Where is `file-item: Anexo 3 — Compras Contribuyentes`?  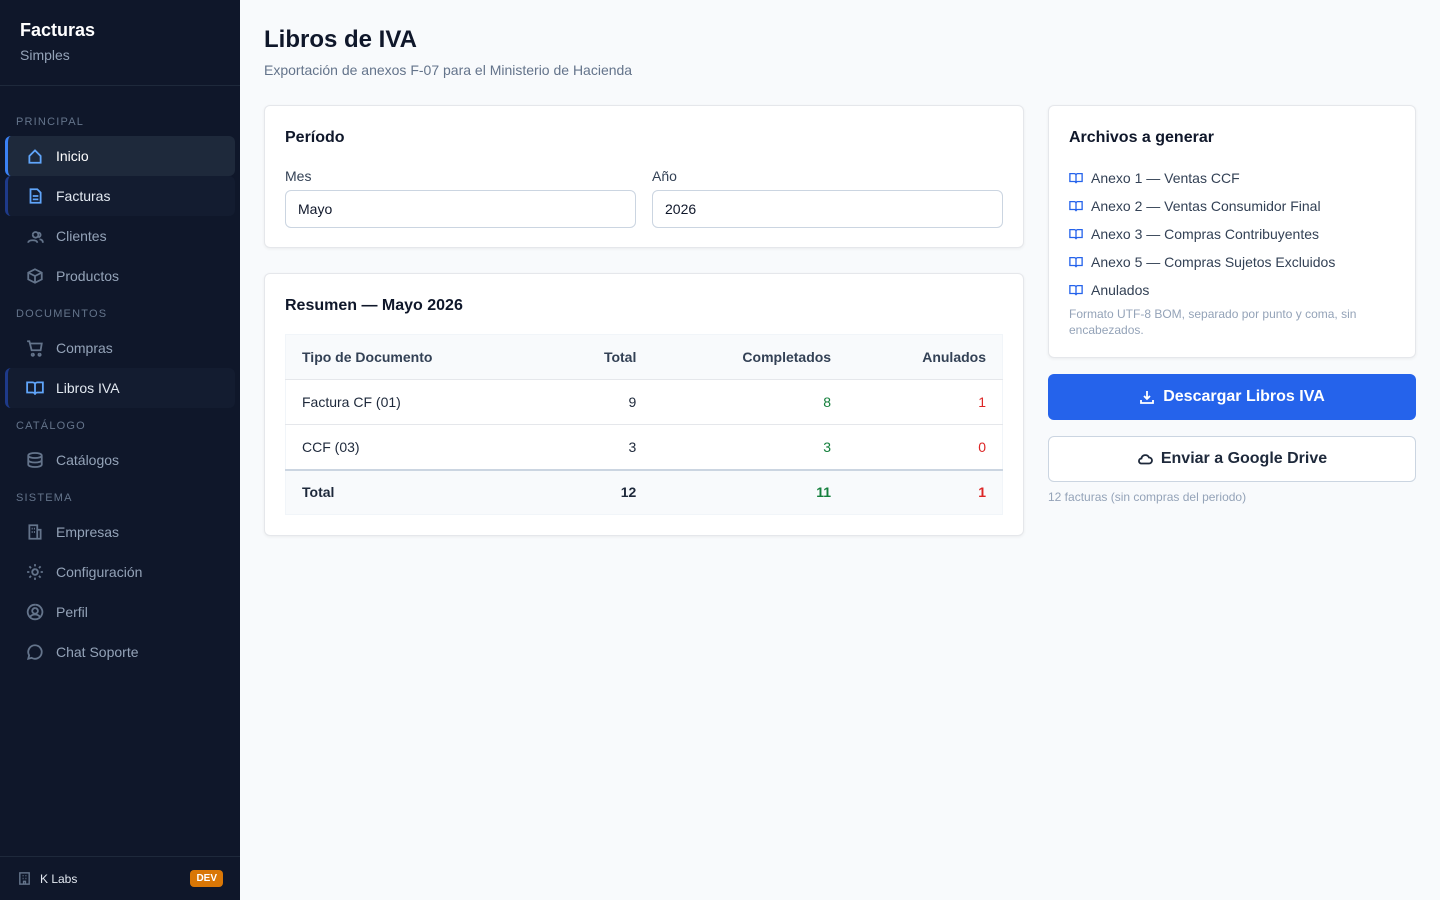 file-item: Anexo 3 — Compras Contribuyentes is located at coordinates (1202, 234).